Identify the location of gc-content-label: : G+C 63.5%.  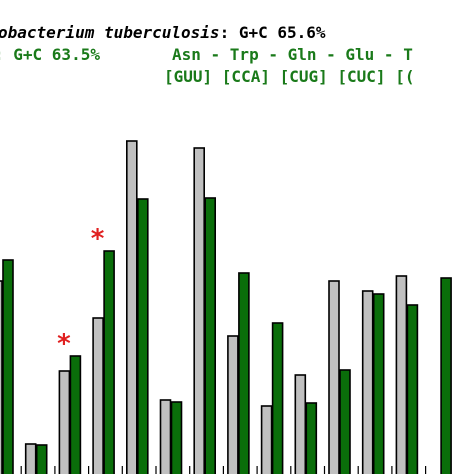
(50, 54).